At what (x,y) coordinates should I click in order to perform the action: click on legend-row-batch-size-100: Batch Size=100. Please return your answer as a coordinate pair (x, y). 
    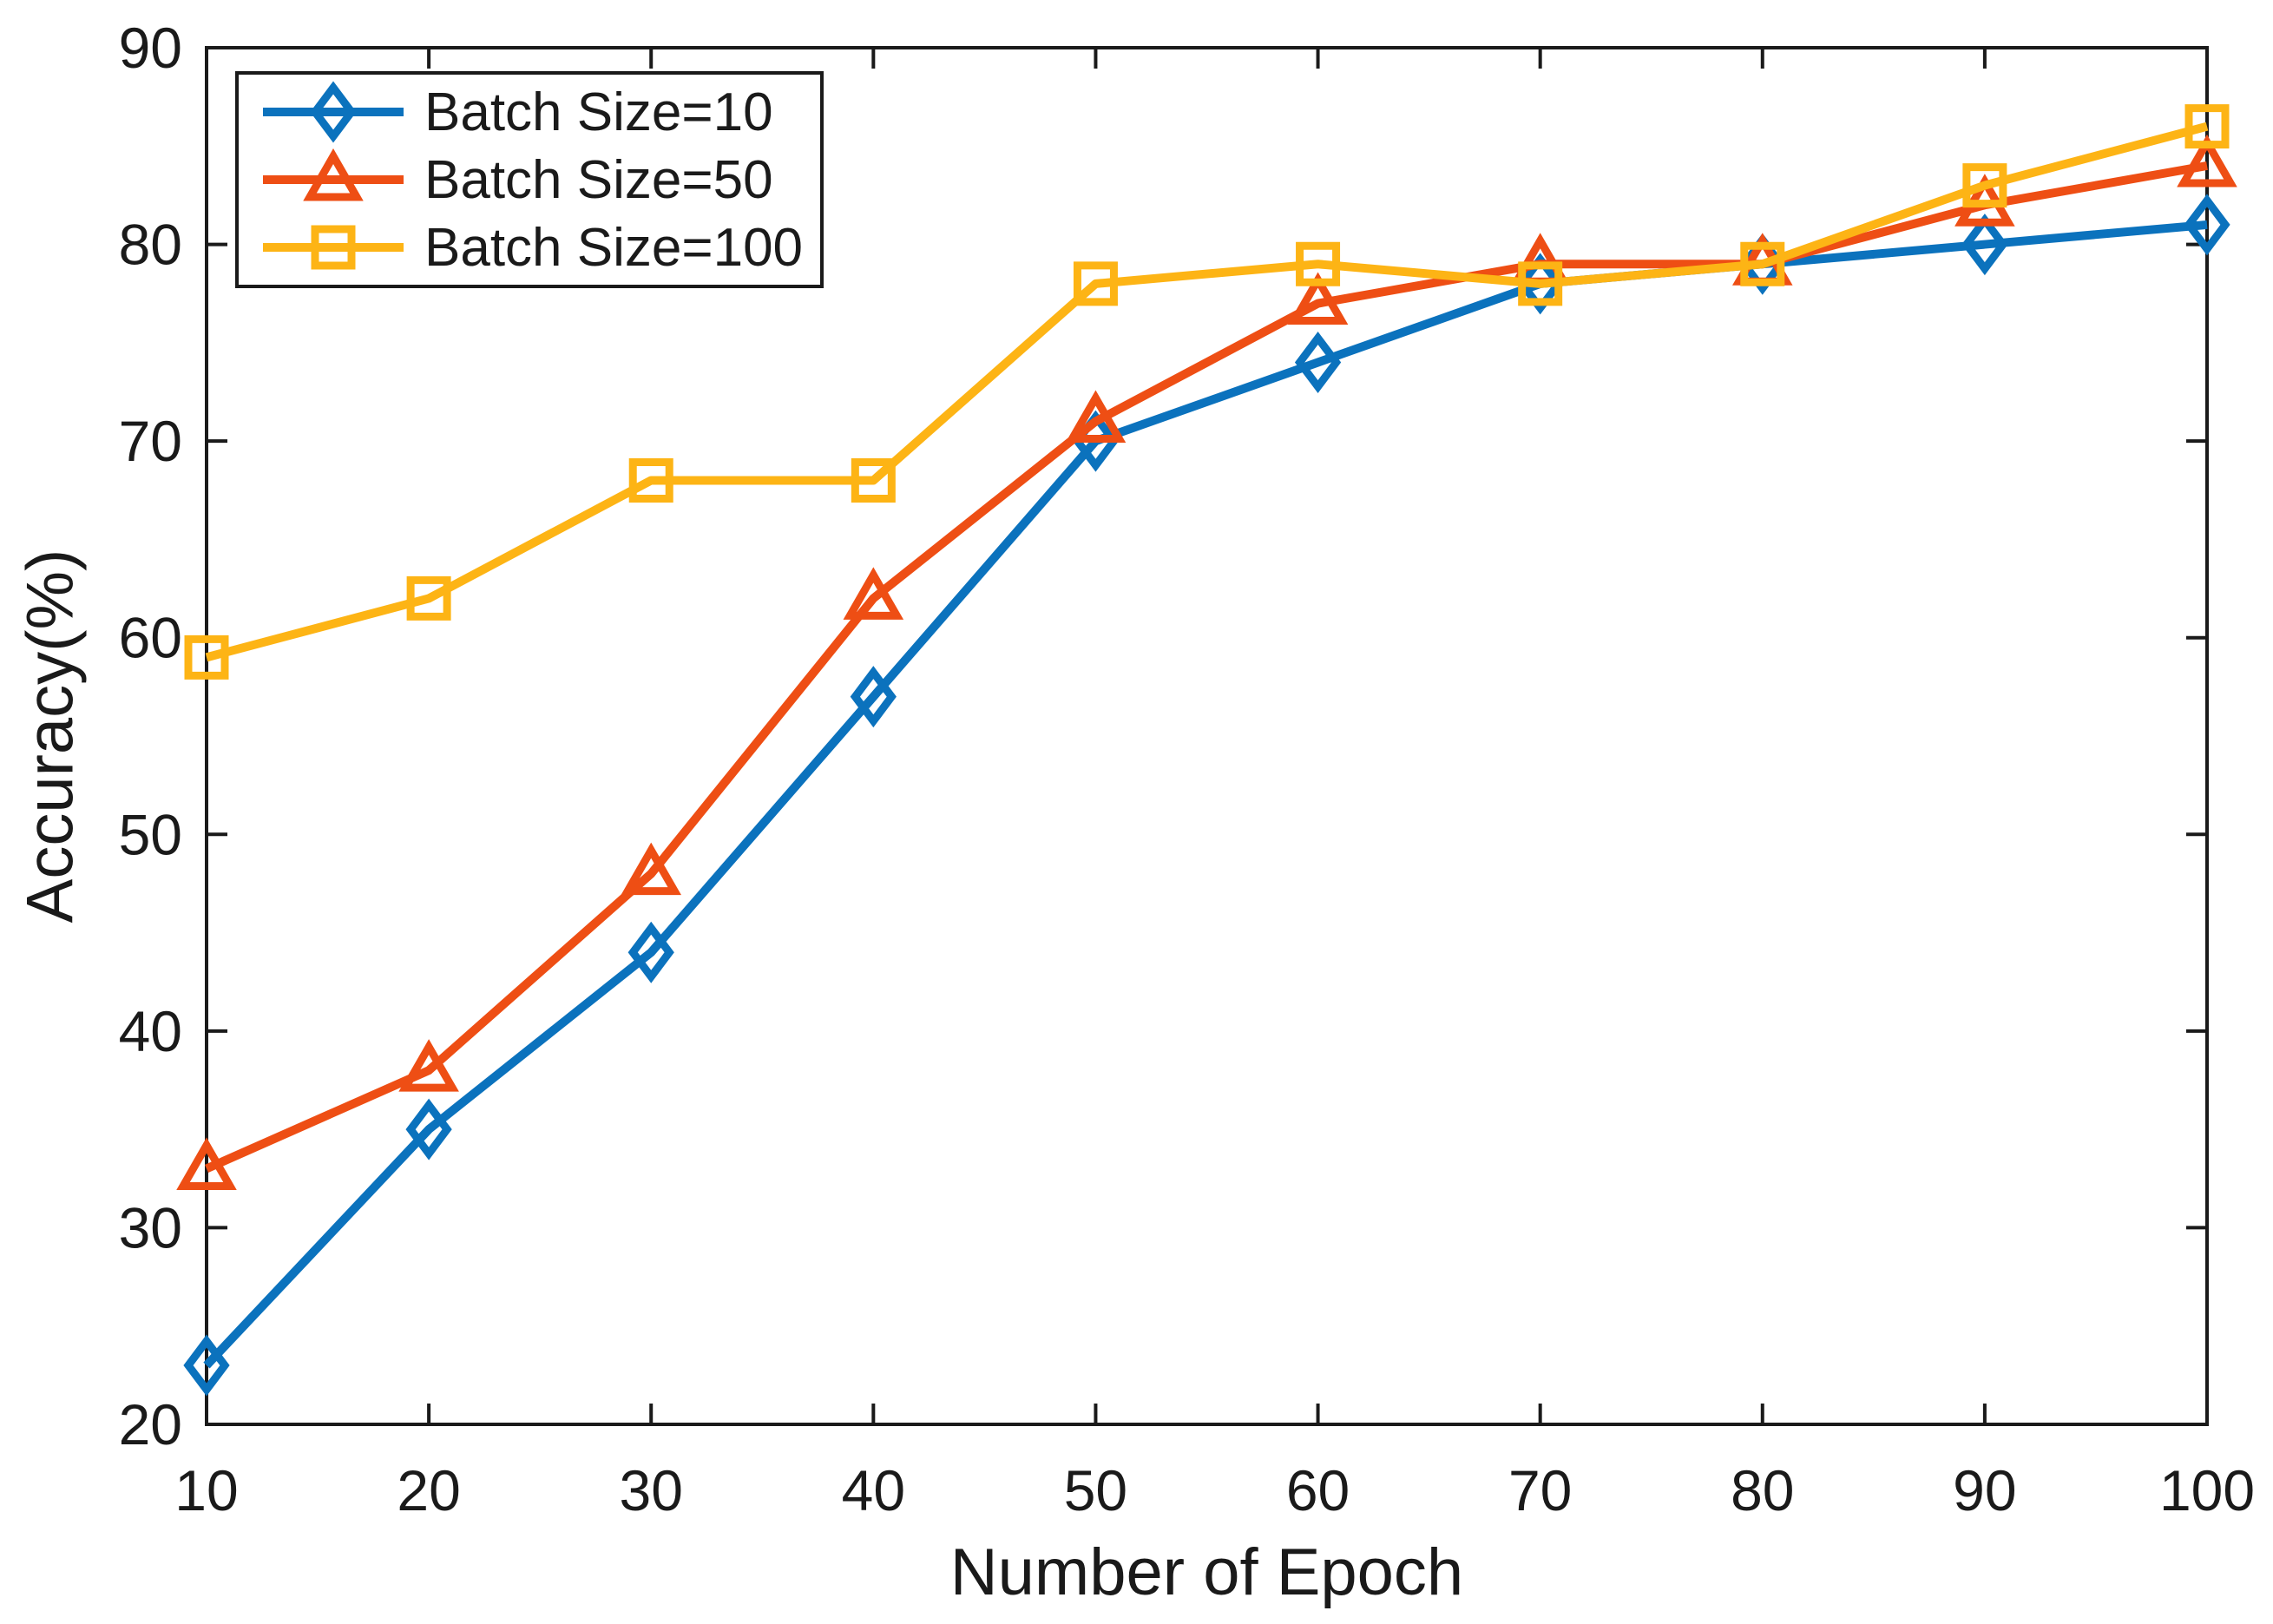
    Looking at the image, I should click on (529, 248).